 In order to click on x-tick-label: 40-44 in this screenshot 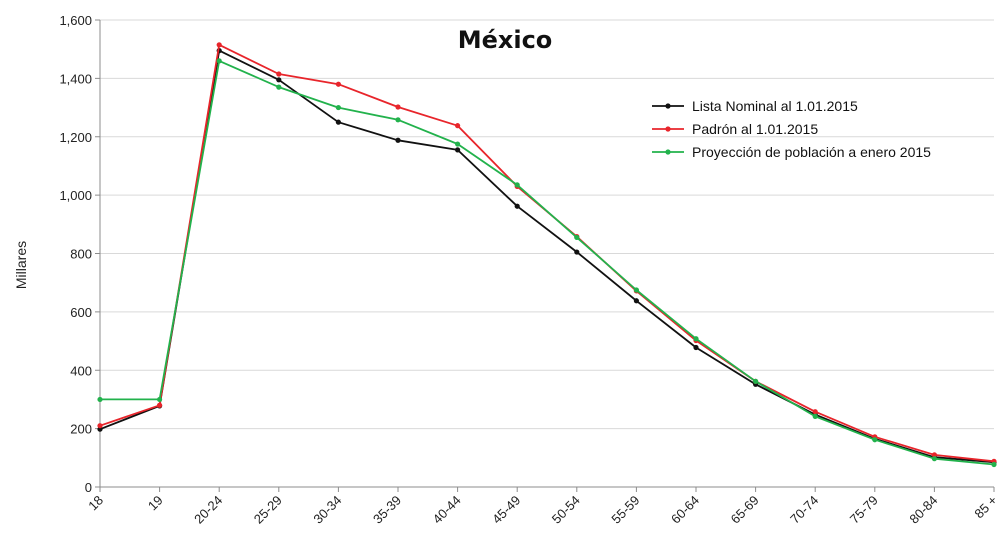, I will do `click(447, 510)`.